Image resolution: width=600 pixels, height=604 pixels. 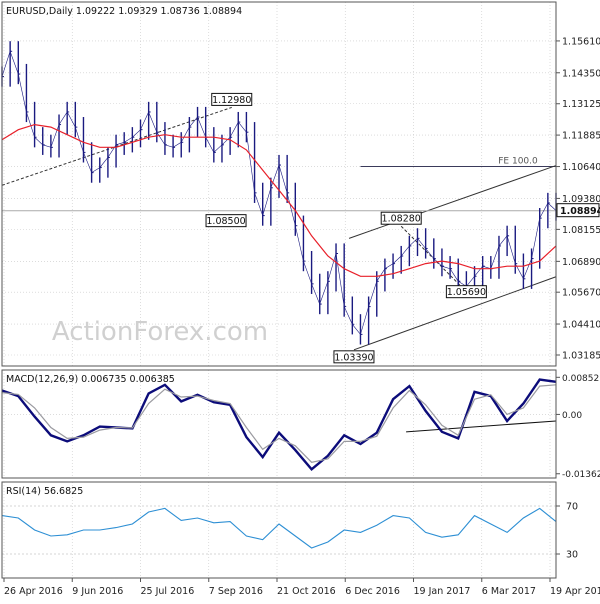 What do you see at coordinates (90, 379) in the screenshot?
I see `macd-label: MACD(12,26,9) 0.006735 0.006385` at bounding box center [90, 379].